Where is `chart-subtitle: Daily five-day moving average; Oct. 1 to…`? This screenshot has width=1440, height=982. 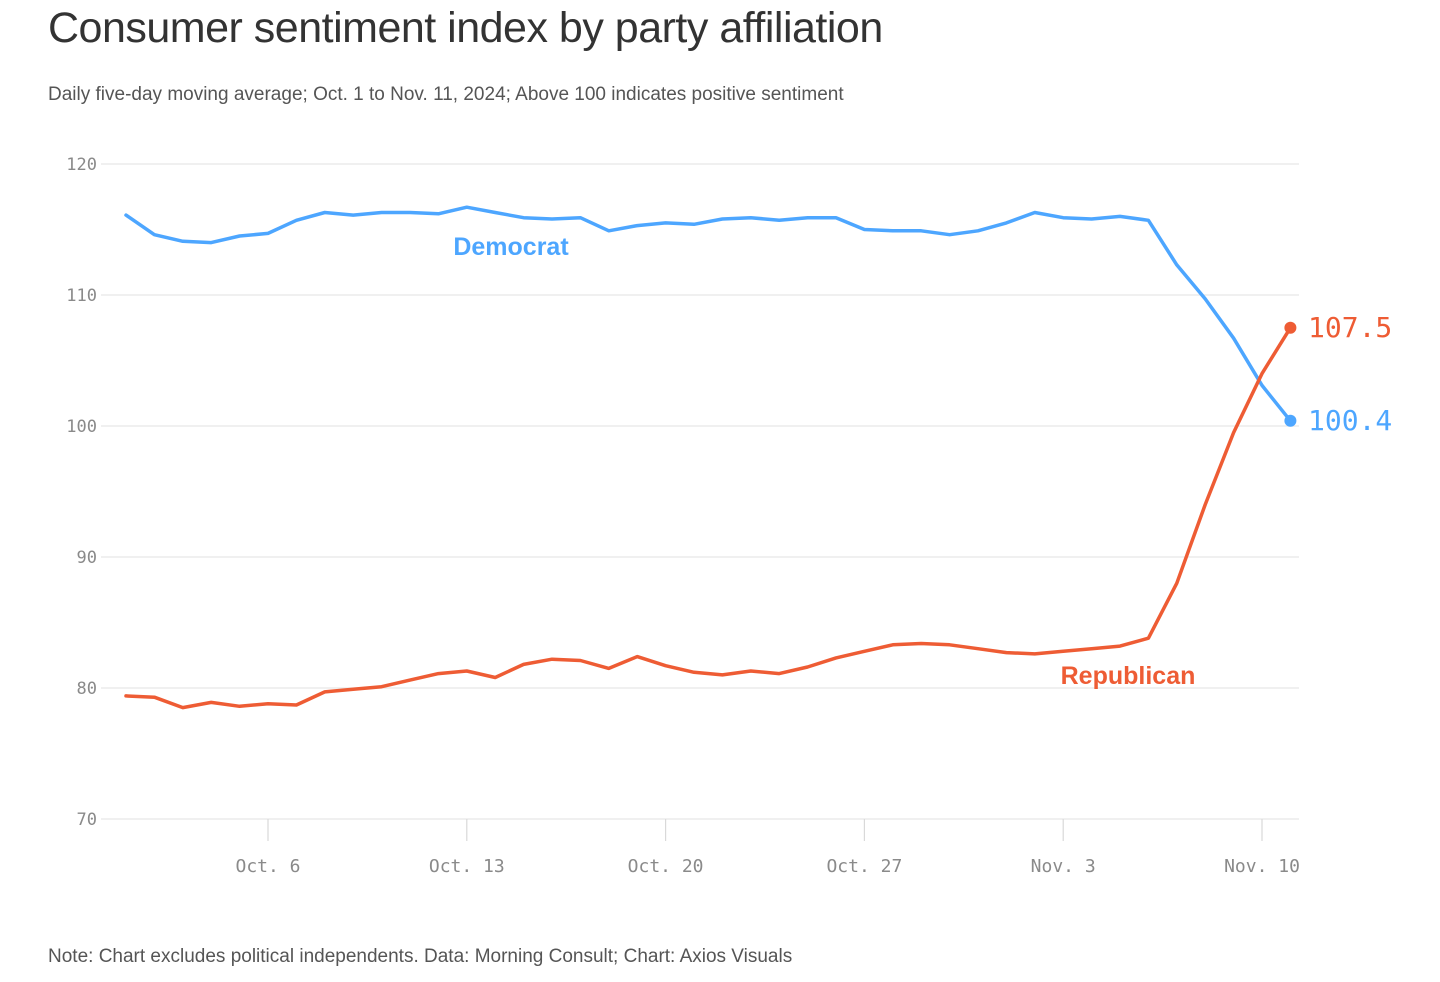 chart-subtitle: Daily five-day moving average; Oct. 1 to… is located at coordinates (446, 94).